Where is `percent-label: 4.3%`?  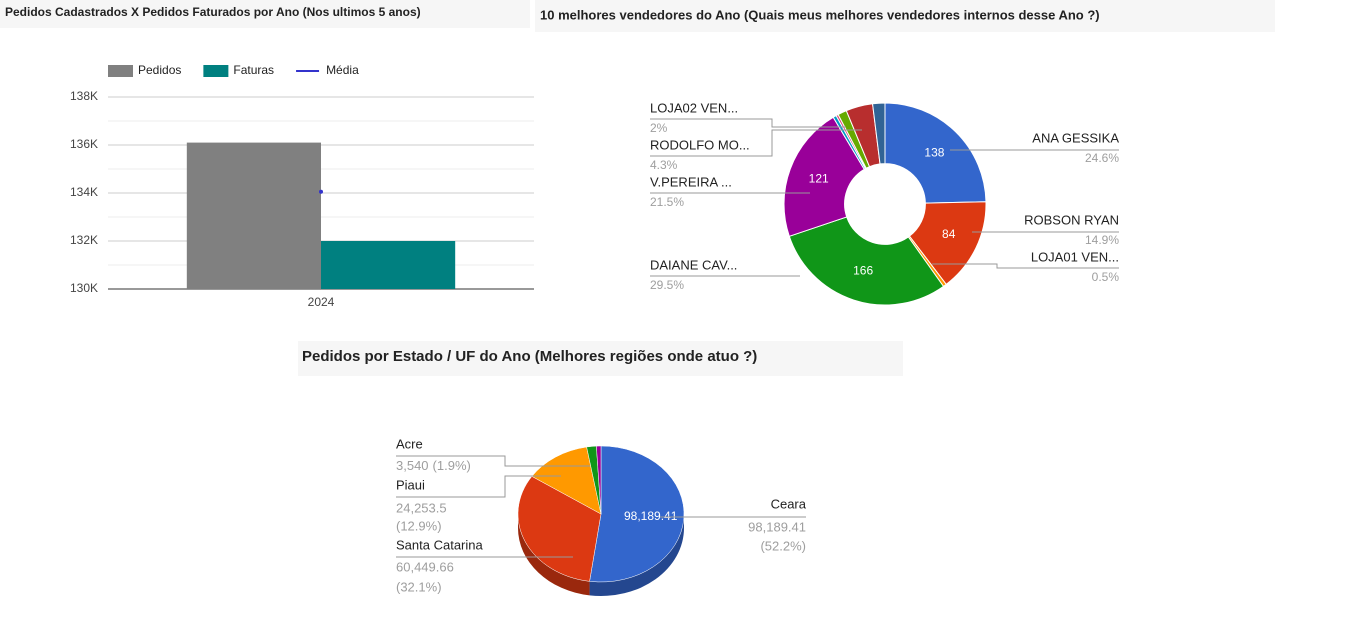 percent-label: 4.3% is located at coordinates (664, 165).